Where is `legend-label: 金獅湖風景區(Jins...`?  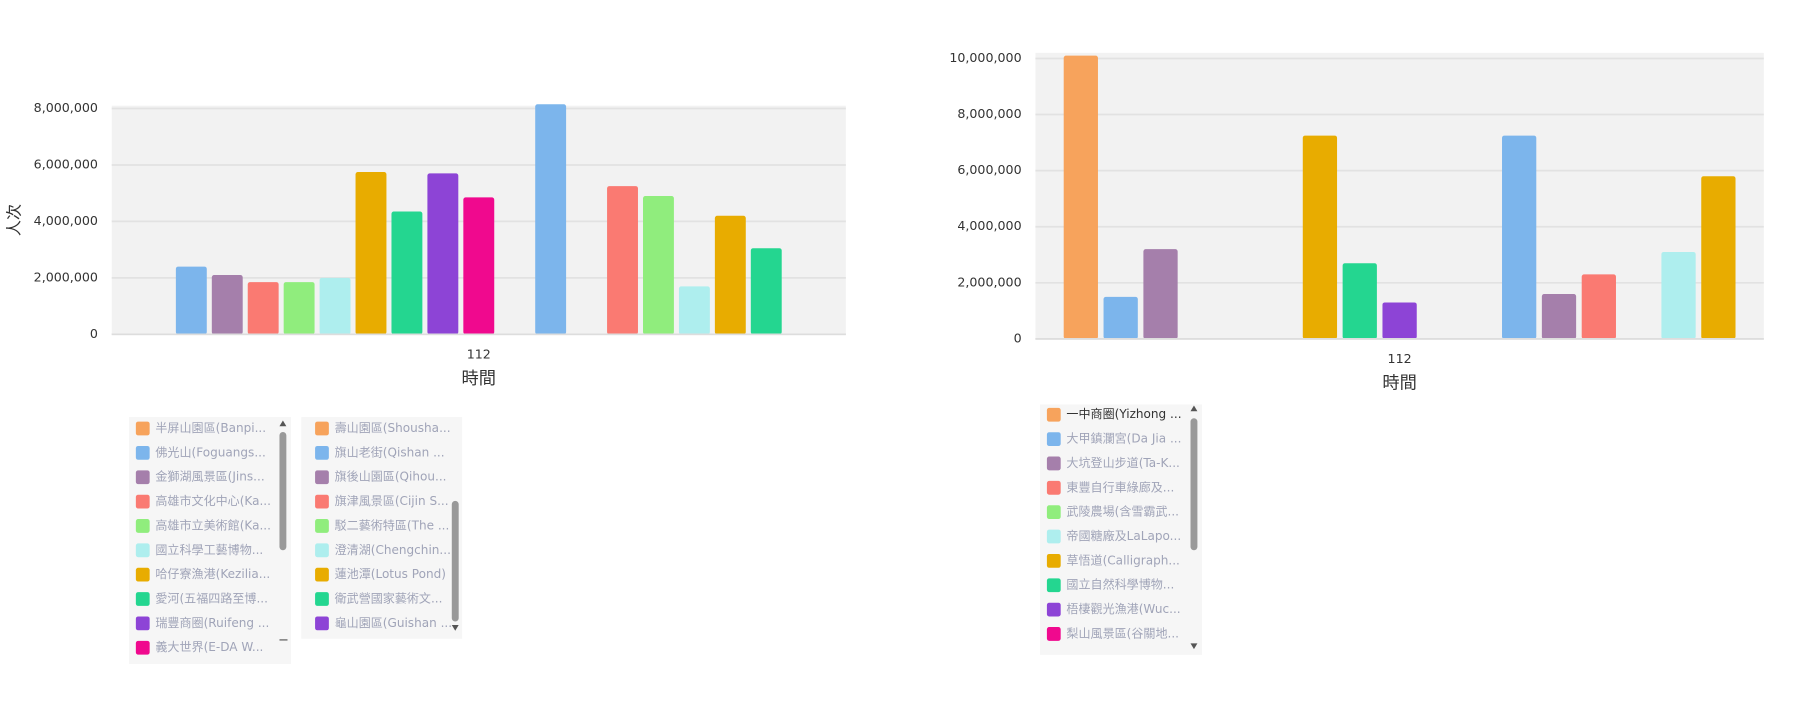 legend-label: 金獅湖風景區(Jins... is located at coordinates (209, 476).